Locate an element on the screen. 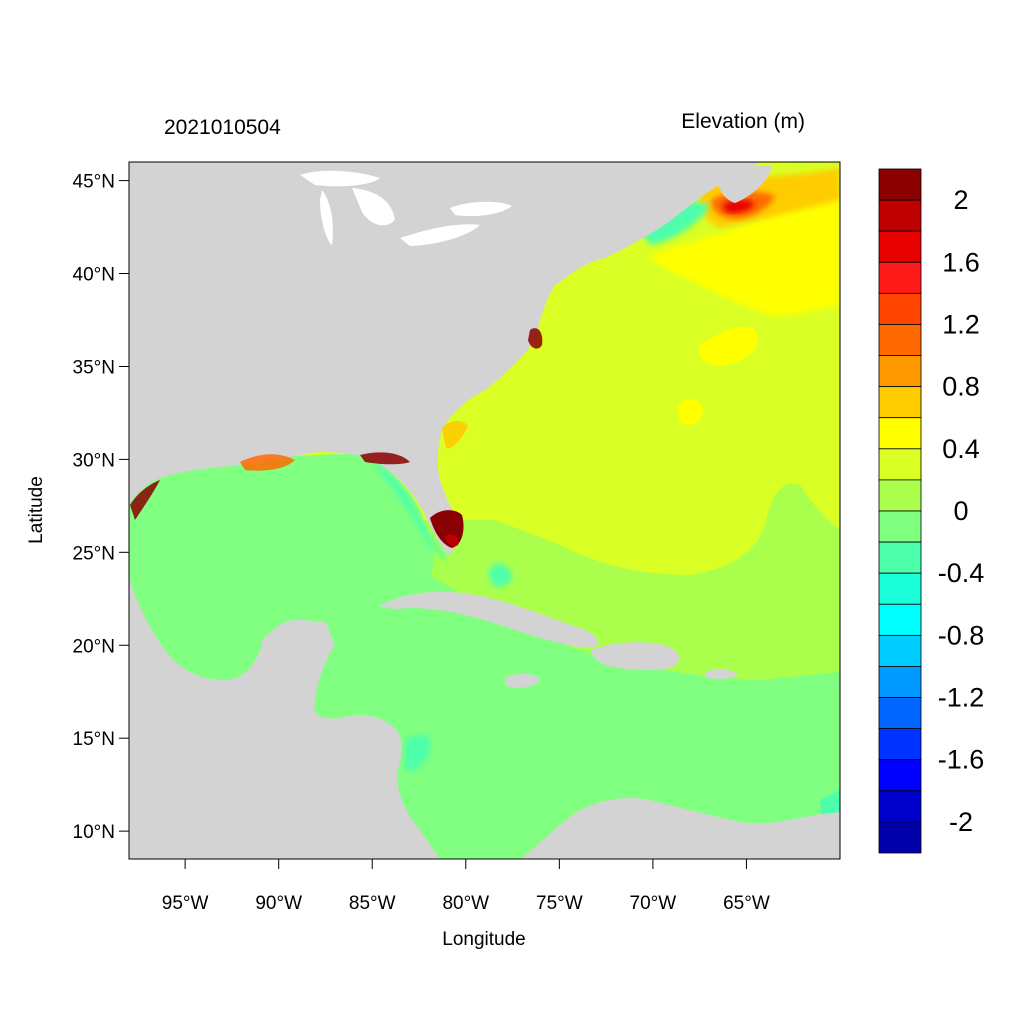 Image resolution: width=1024 pixels, height=1024 pixels. ocean-positive-patch-small is located at coordinates (690, 411).